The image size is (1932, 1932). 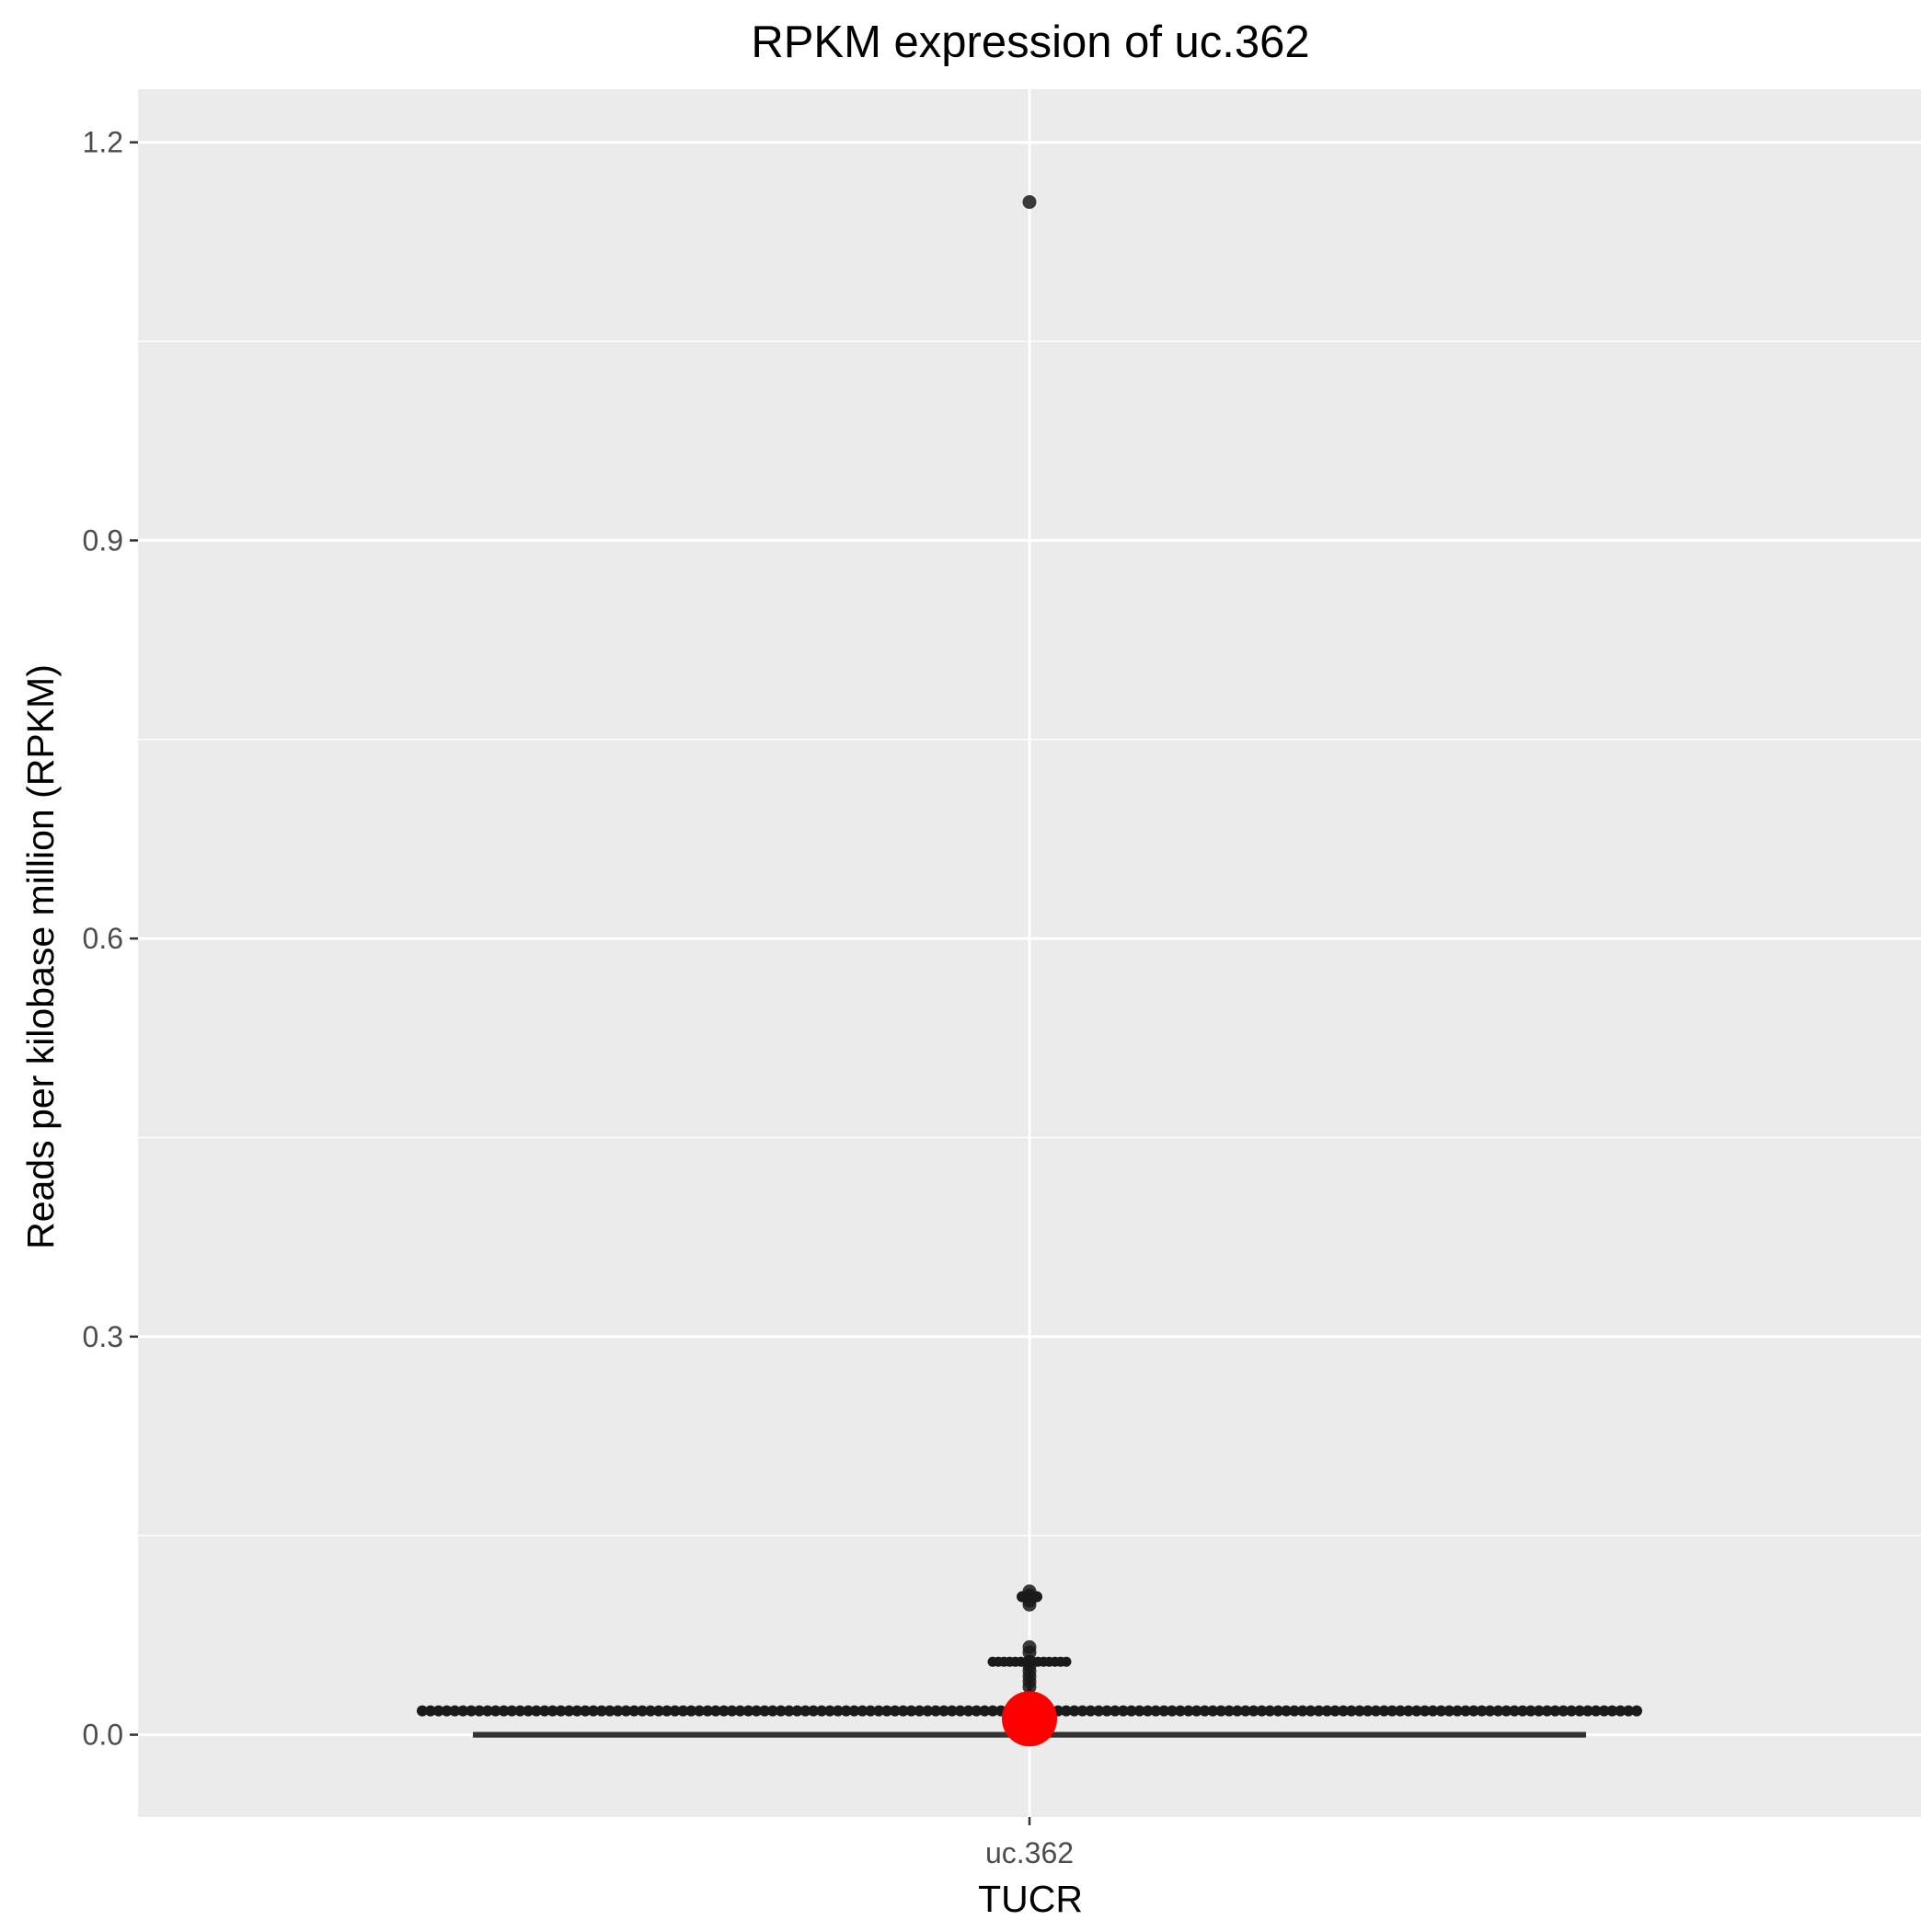 What do you see at coordinates (1029, 202) in the screenshot?
I see `outlier-point` at bounding box center [1029, 202].